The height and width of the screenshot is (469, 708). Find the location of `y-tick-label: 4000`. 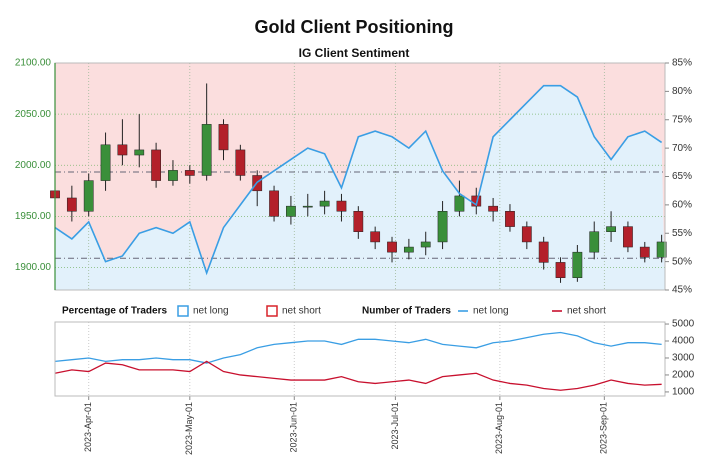

y-tick-label: 4000 is located at coordinates (683, 341).